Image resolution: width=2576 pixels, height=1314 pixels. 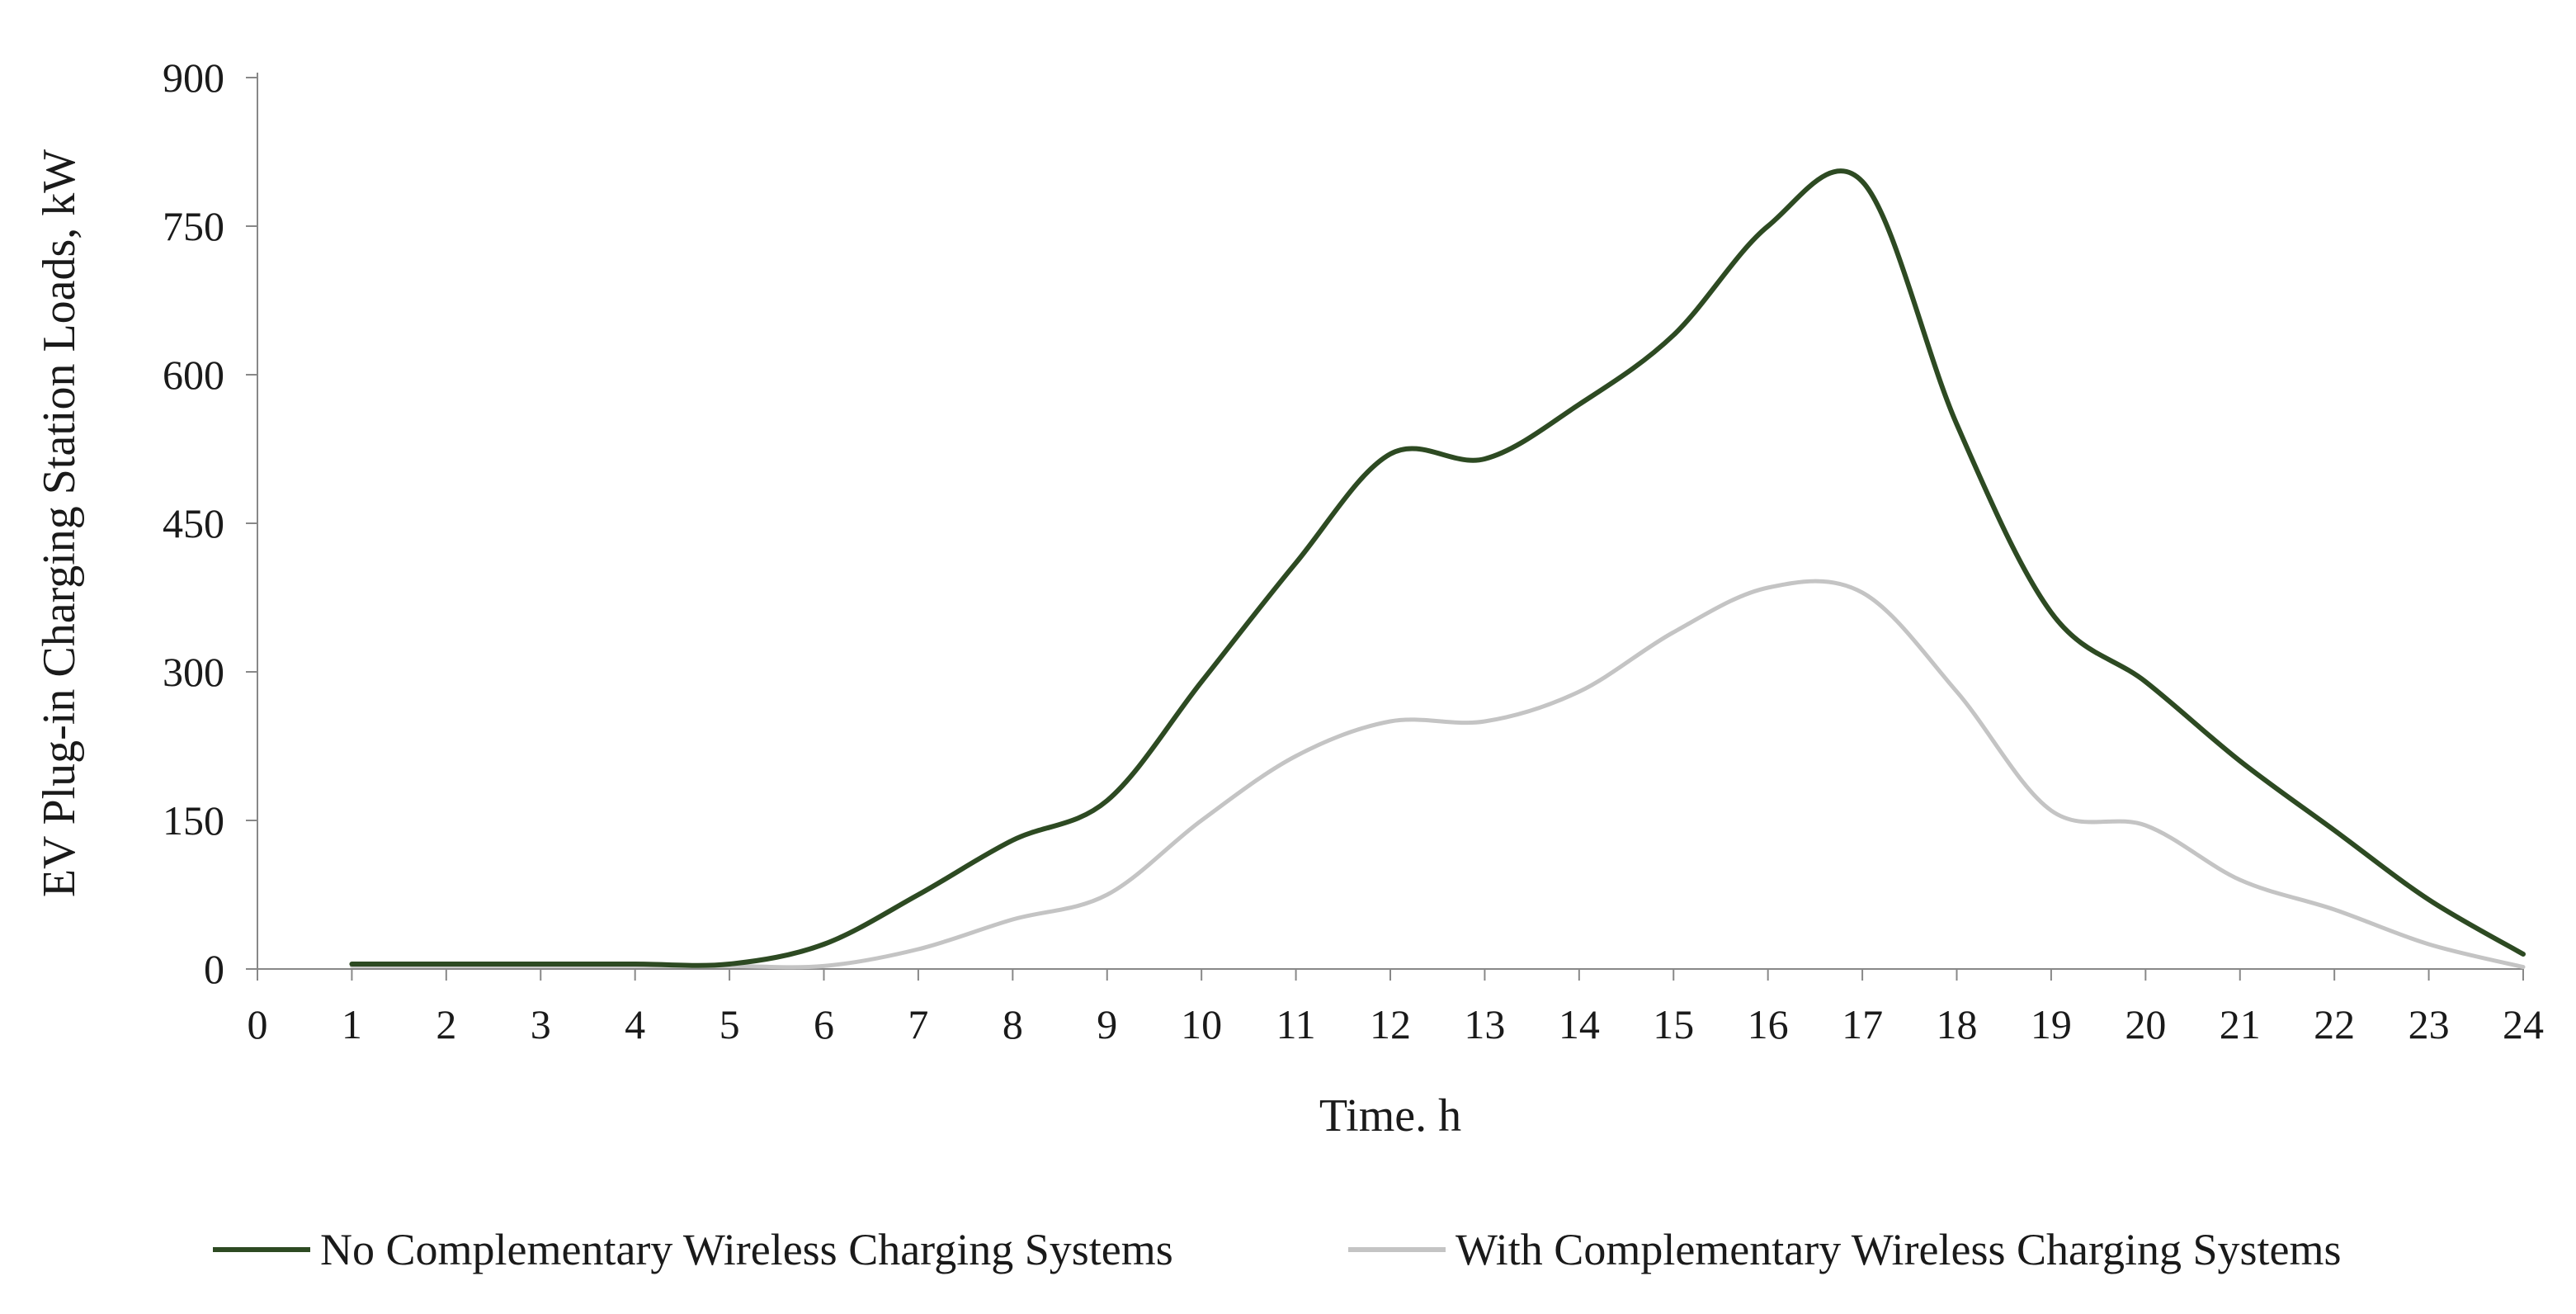 I want to click on x-tick-label: 20, so click(x=2145, y=1024).